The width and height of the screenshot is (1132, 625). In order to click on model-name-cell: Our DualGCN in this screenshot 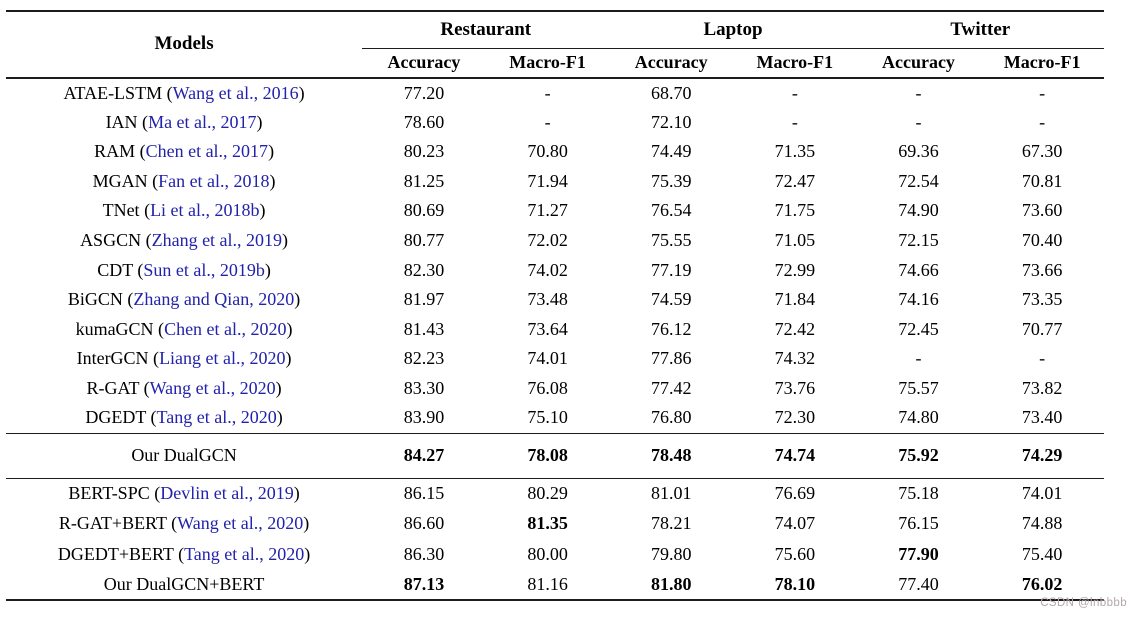, I will do `click(184, 454)`.